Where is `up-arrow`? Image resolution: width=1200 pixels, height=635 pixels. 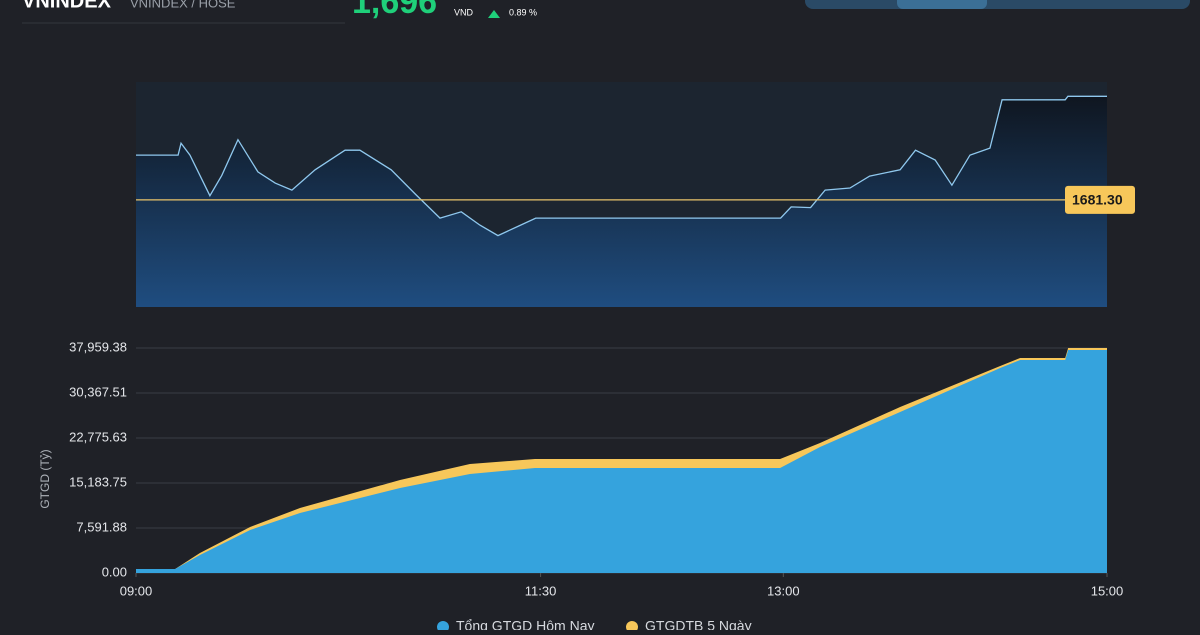 up-arrow is located at coordinates (494, 14).